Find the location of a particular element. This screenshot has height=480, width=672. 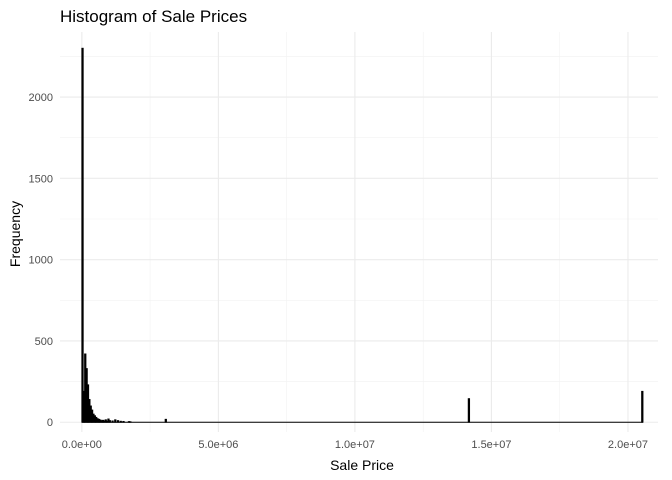

y-tick-label: 500 is located at coordinates (44, 342).